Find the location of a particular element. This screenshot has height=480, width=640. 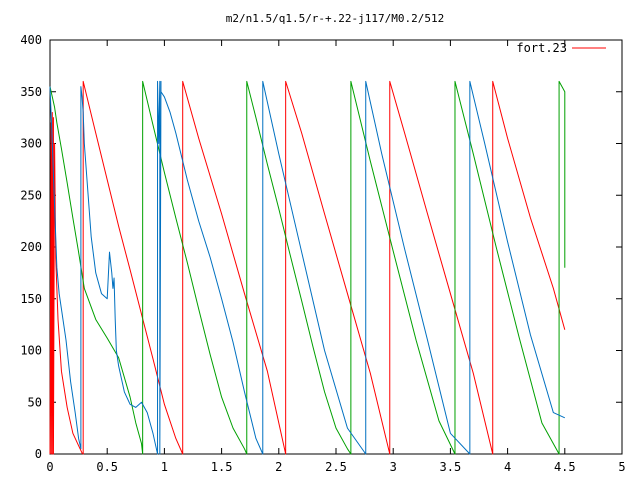

x-tick-label: 5 is located at coordinates (621, 467).